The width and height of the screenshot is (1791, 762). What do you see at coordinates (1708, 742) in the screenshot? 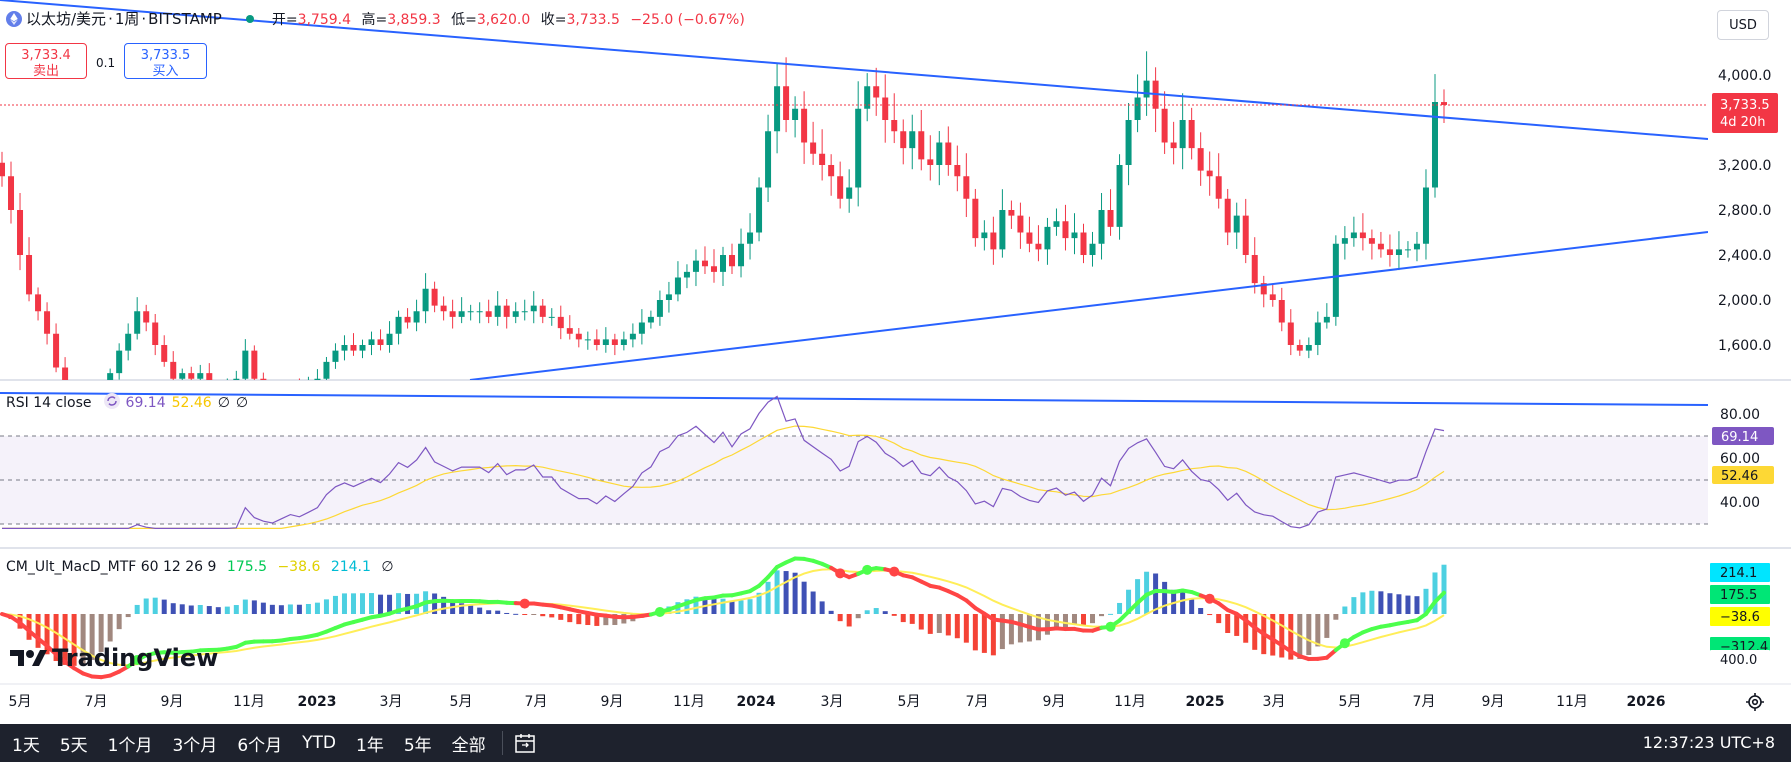
I see `clock-display: 12:37:23 UTC+8` at bounding box center [1708, 742].